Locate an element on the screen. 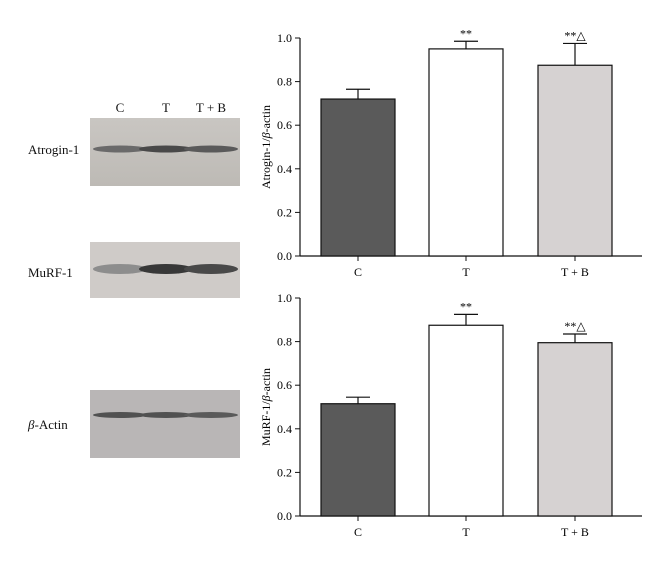 The image size is (660, 578). blot-label-murf: MuRF-1 is located at coordinates (50, 272).